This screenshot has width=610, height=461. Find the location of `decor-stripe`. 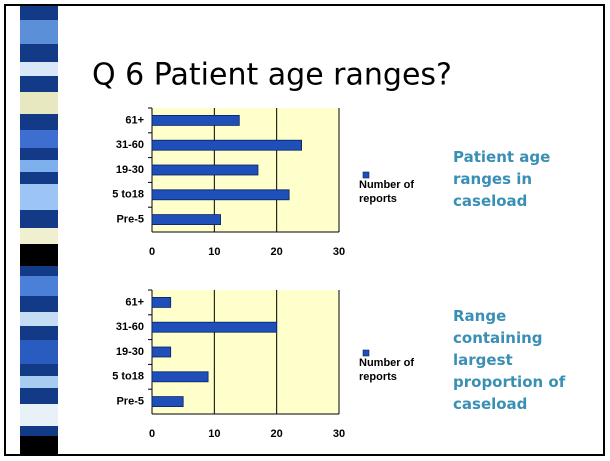

decor-stripe is located at coordinates (39, 230).